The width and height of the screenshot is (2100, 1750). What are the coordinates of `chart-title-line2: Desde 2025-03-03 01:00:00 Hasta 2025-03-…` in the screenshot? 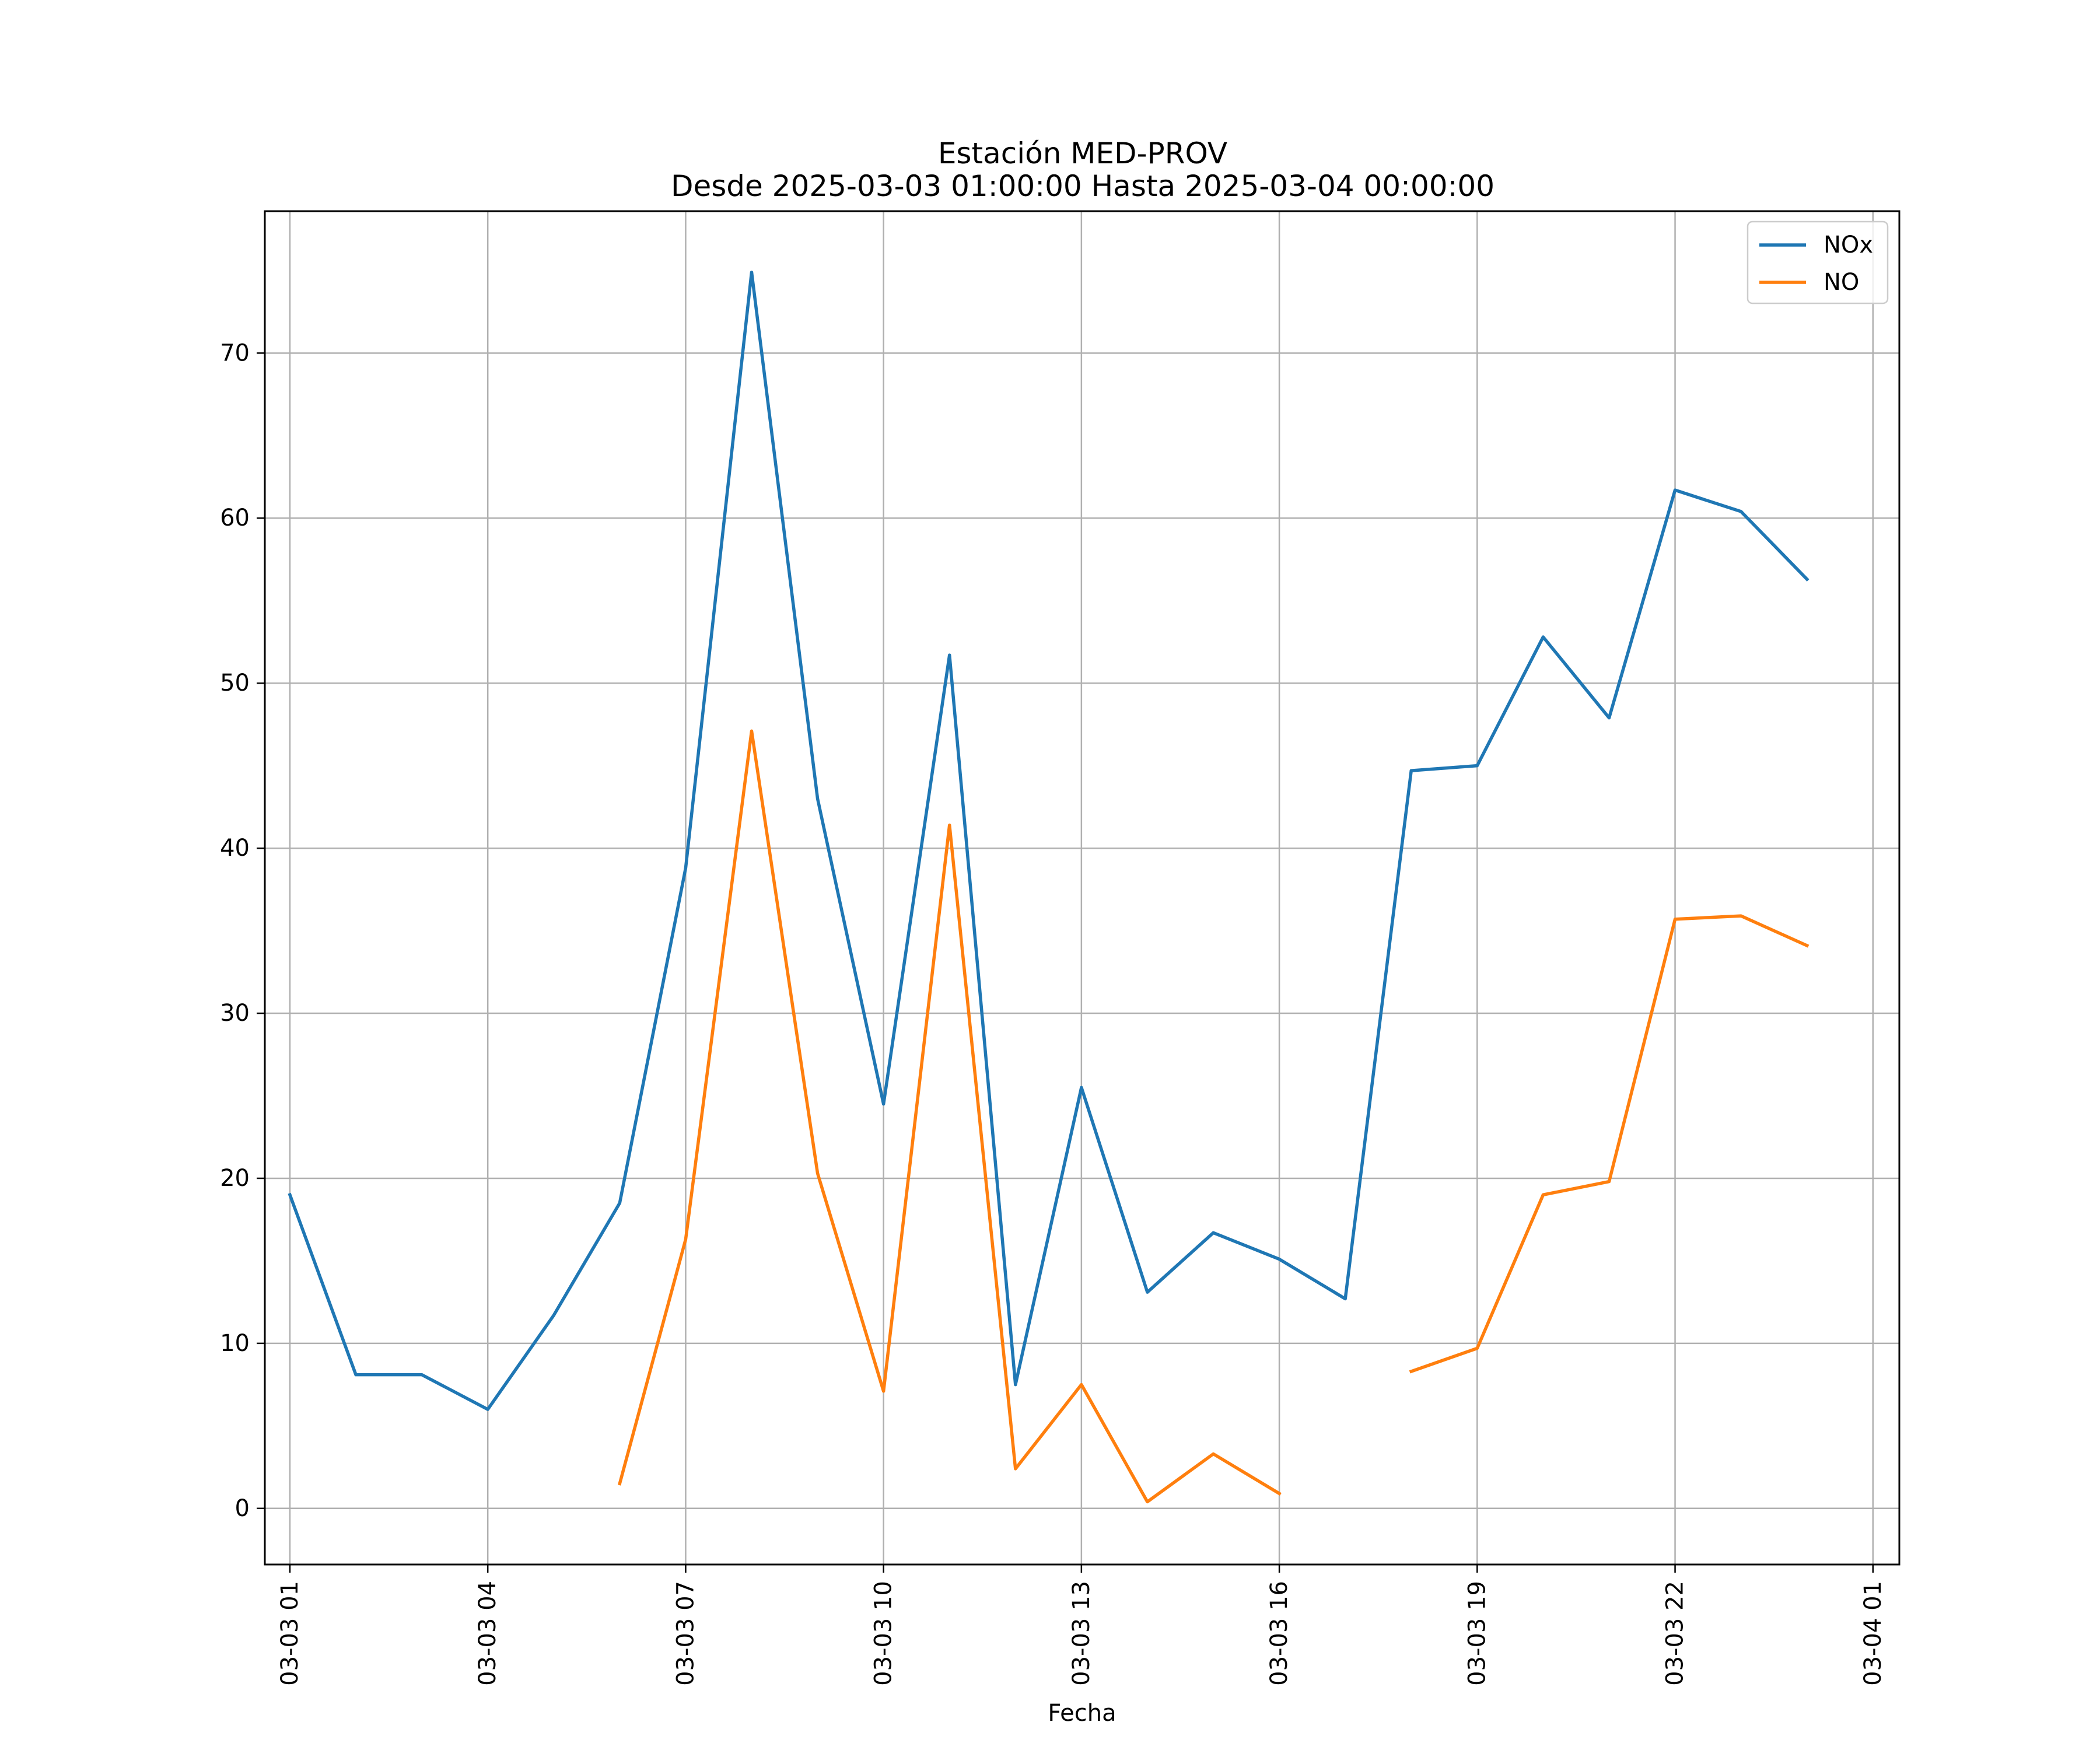 It's located at (1082, 186).